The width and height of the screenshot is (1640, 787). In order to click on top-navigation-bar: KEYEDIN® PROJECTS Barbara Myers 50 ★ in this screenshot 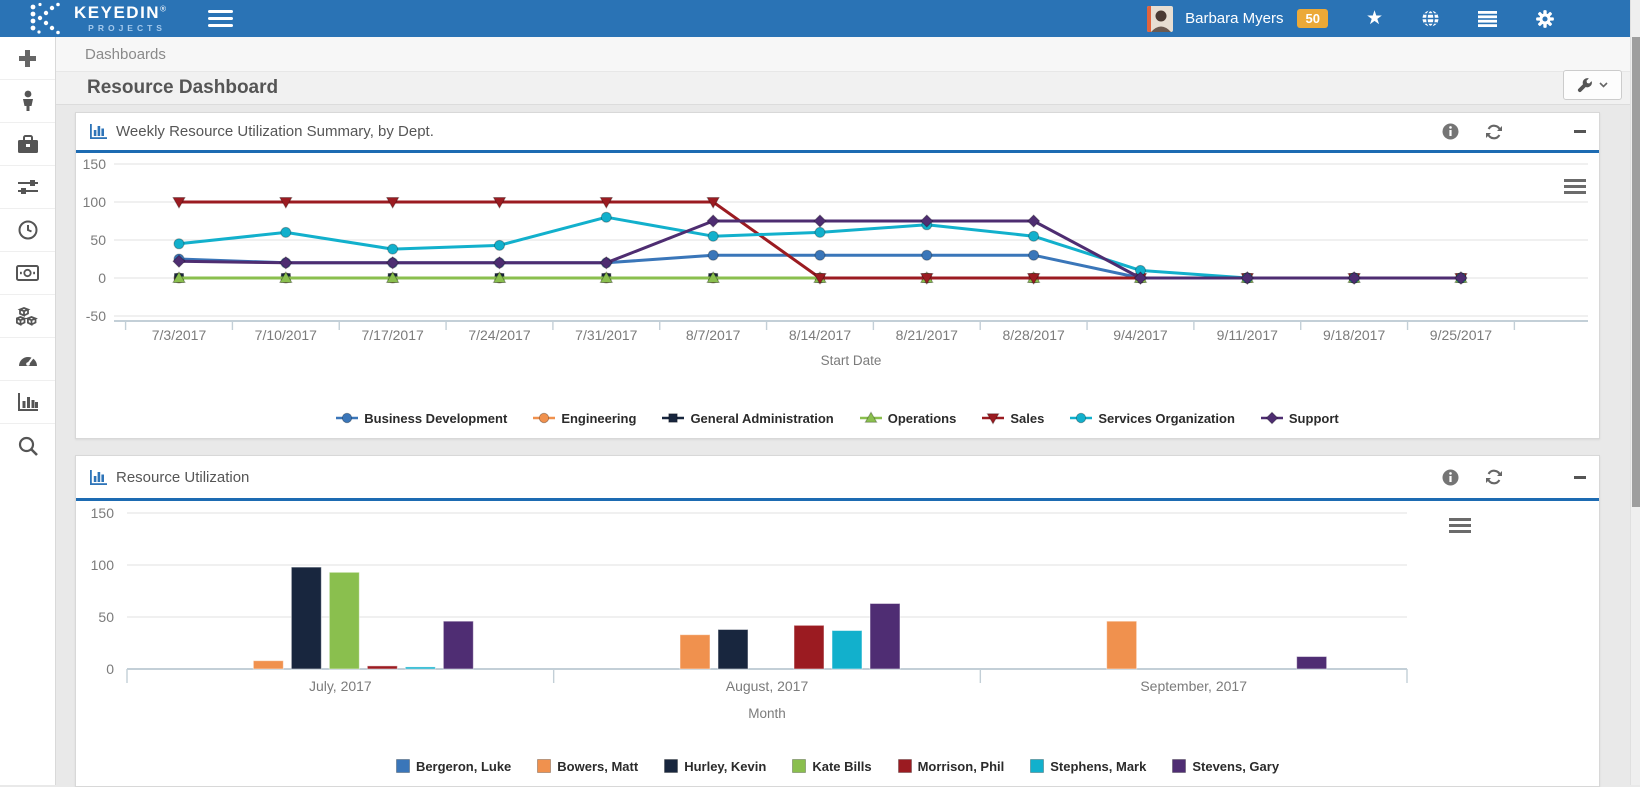, I will do `click(815, 18)`.